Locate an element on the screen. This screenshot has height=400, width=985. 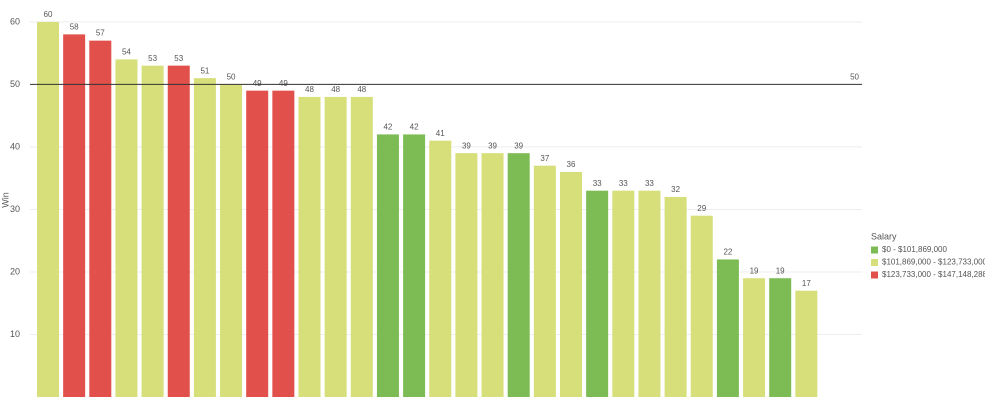
y-tick-label: 20 is located at coordinates (15, 271).